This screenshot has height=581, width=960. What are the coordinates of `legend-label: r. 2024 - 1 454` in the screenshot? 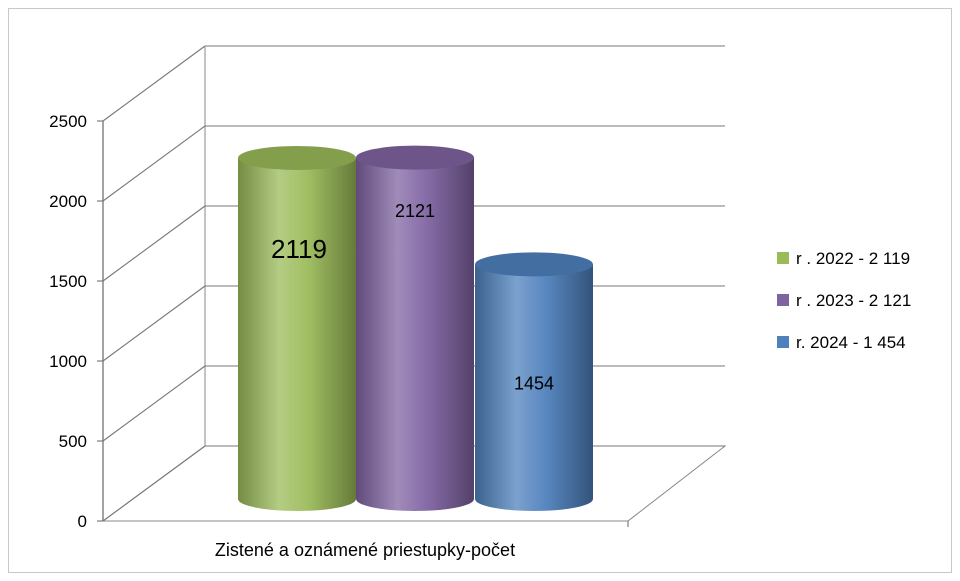 It's located at (851, 342).